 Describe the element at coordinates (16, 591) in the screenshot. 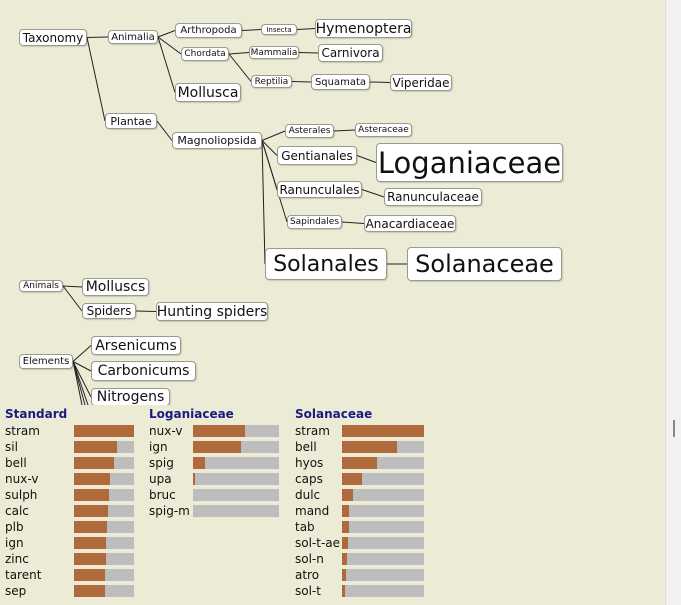

I see `row-label: sep` at that location.